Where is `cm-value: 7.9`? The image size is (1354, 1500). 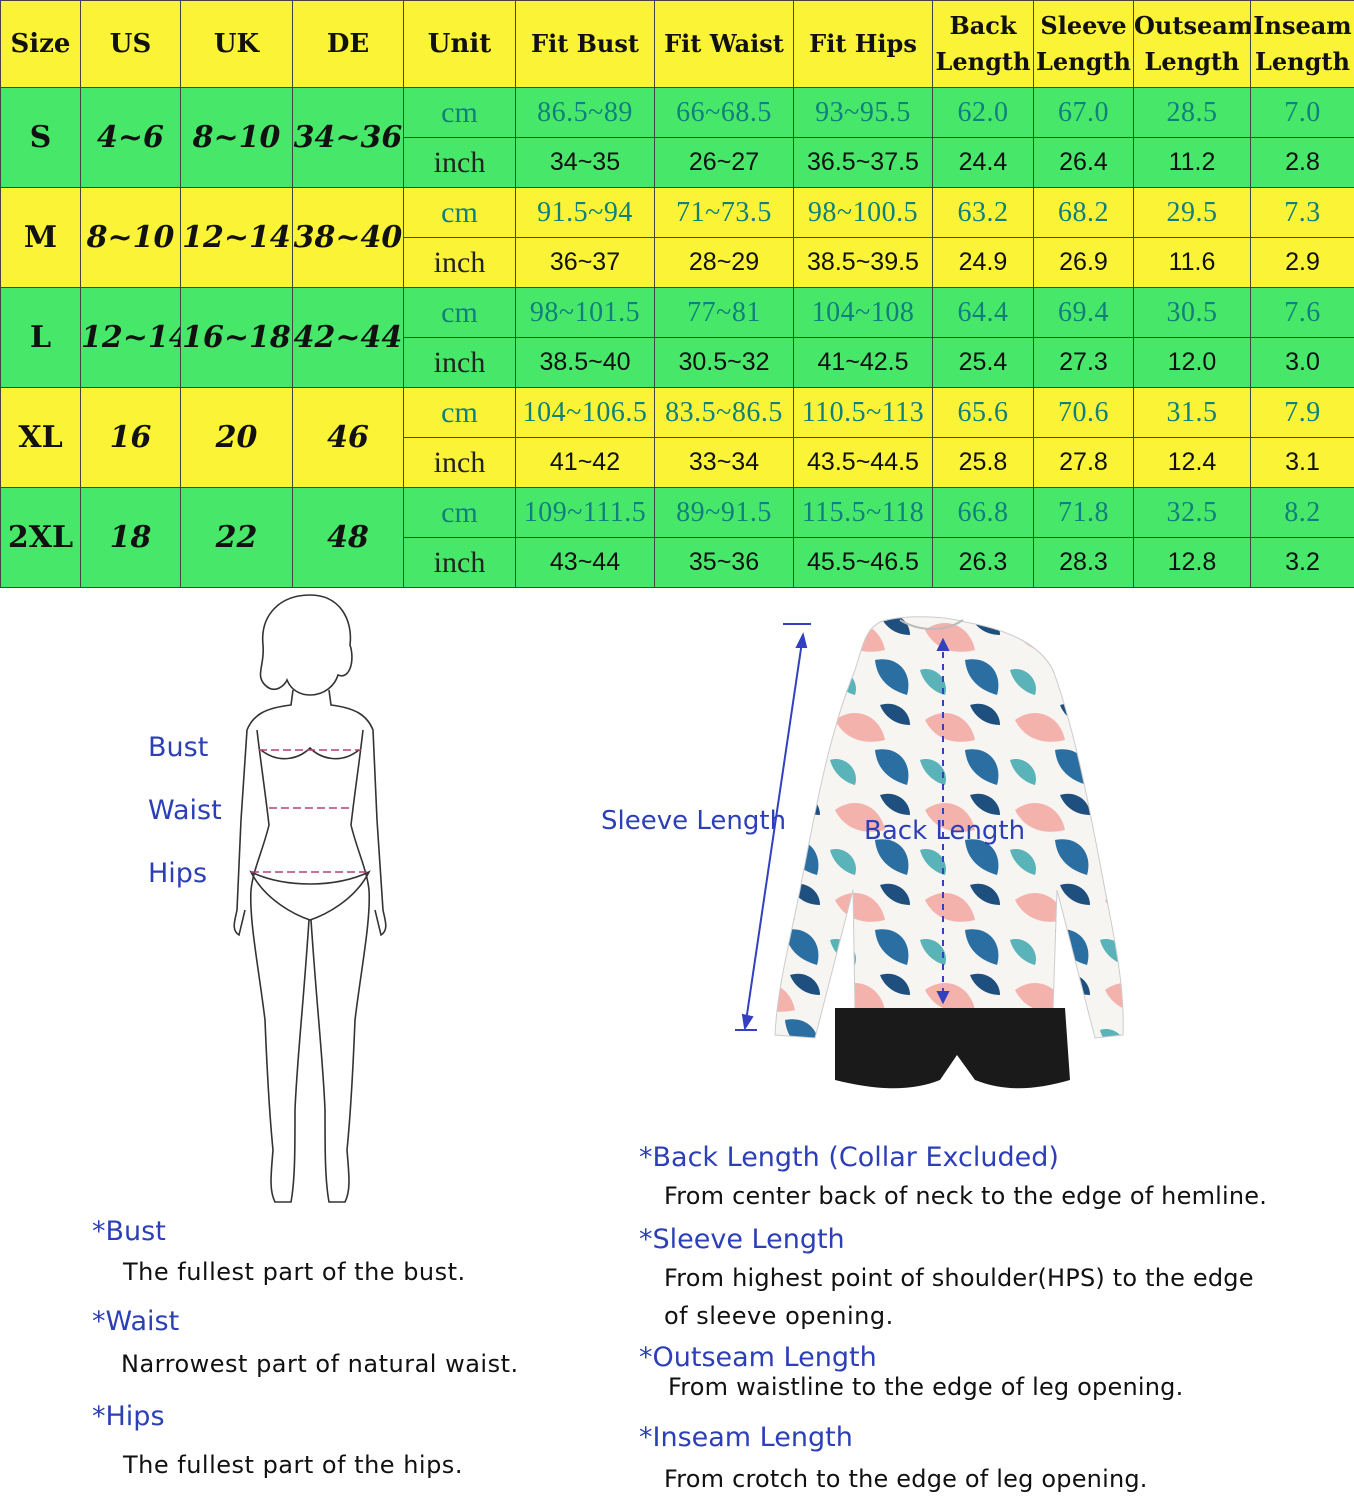
cm-value: 7.9 is located at coordinates (1302, 412).